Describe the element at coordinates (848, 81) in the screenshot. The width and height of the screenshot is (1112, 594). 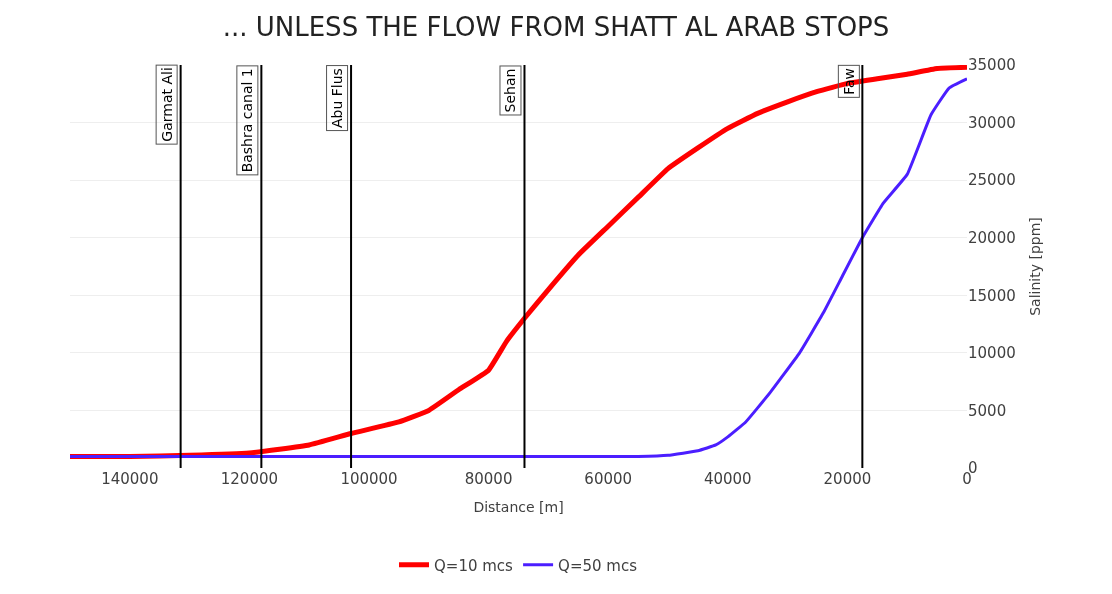
I see `ref-line-label: Faw` at that location.